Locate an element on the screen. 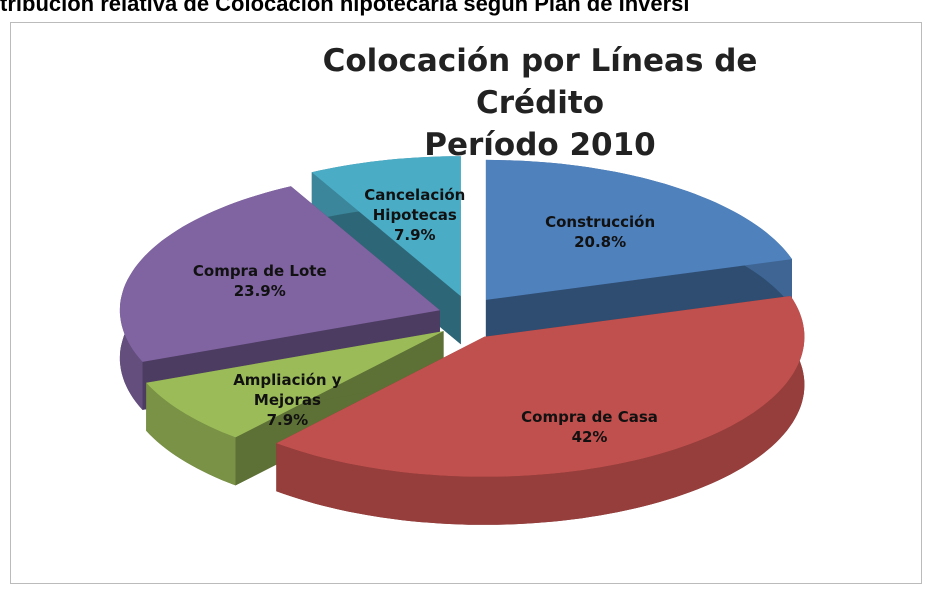 The height and width of the screenshot is (590, 933). data-label: Construcción 20.8% is located at coordinates (600, 232).